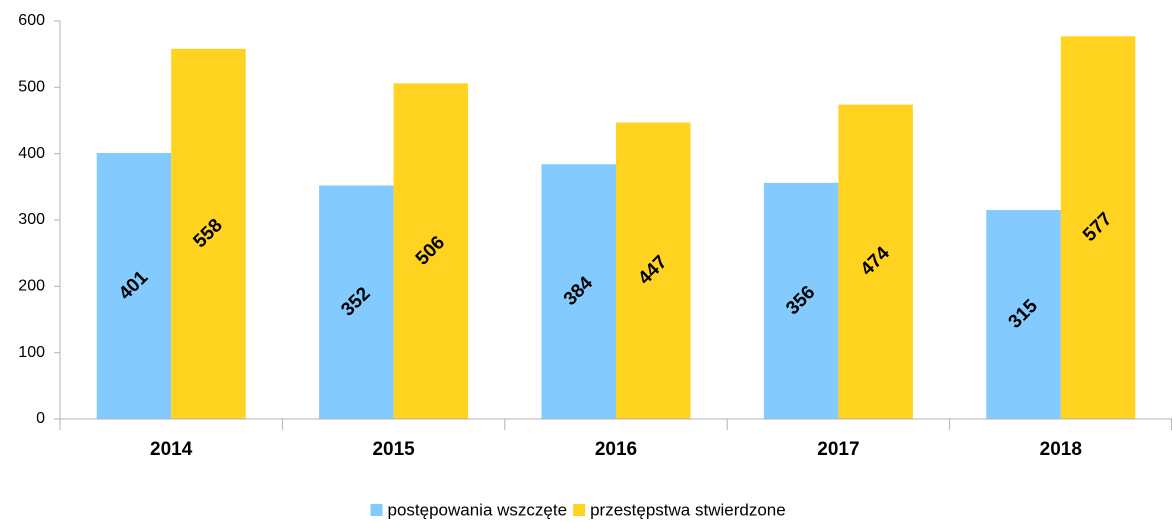 The width and height of the screenshot is (1172, 522). What do you see at coordinates (393, 449) in the screenshot?
I see `x-tick-label: 2015` at bounding box center [393, 449].